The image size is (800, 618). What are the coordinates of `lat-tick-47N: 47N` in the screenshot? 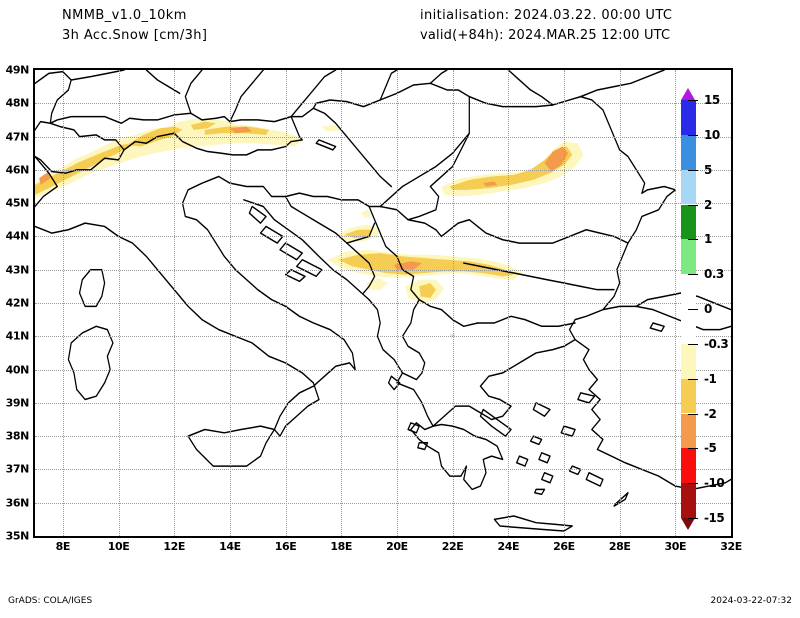 It's located at (17, 137).